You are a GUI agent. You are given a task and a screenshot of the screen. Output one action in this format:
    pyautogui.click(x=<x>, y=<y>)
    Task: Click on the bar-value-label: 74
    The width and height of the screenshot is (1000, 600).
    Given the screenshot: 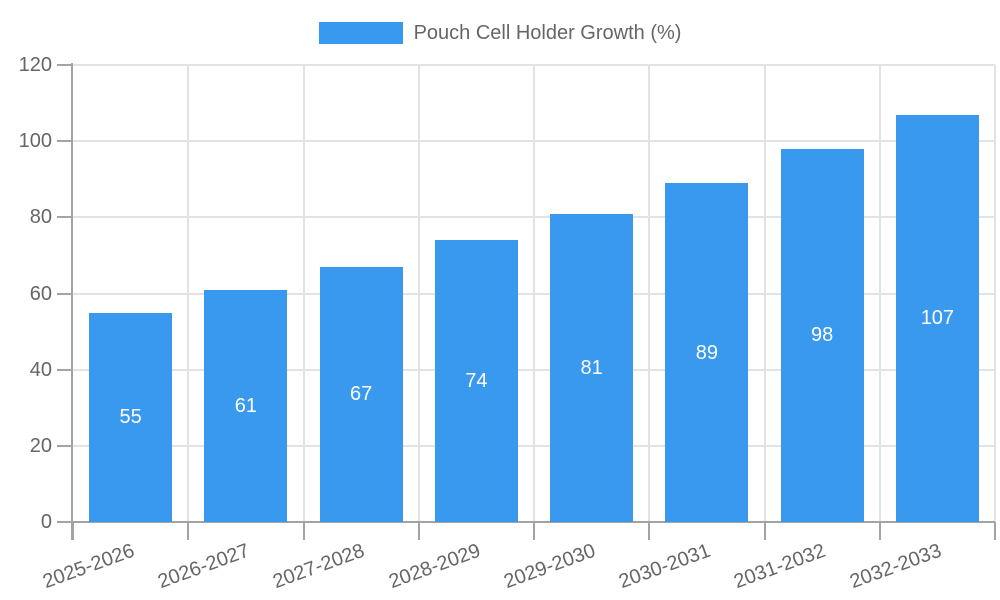 What is the action you would take?
    pyautogui.click(x=476, y=381)
    